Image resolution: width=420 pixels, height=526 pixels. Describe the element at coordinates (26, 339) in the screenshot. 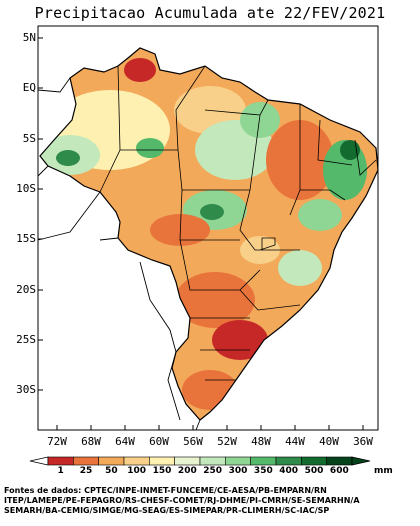

I see `lat-tick: 25S` at that location.